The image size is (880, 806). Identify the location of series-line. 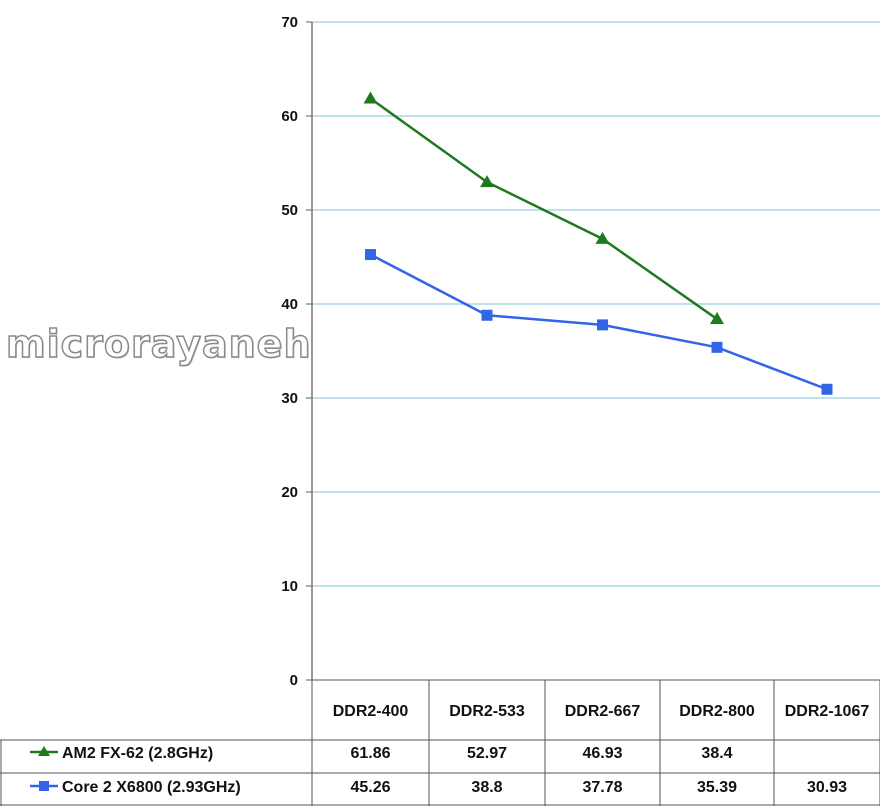
(543, 209).